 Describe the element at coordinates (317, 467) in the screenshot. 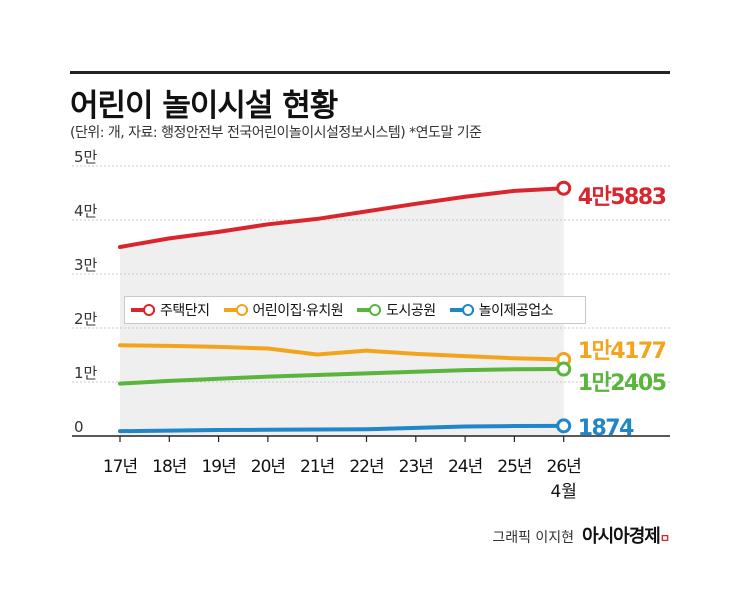

I see `x-tick-label: 21년` at that location.